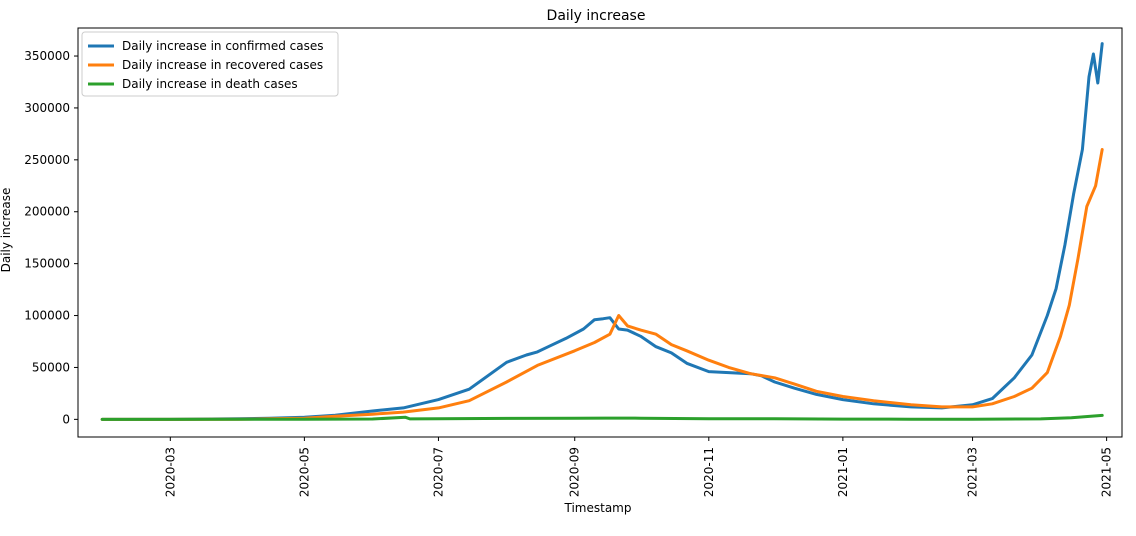  I want to click on x-tick-label: 2020-09, so click(575, 472).